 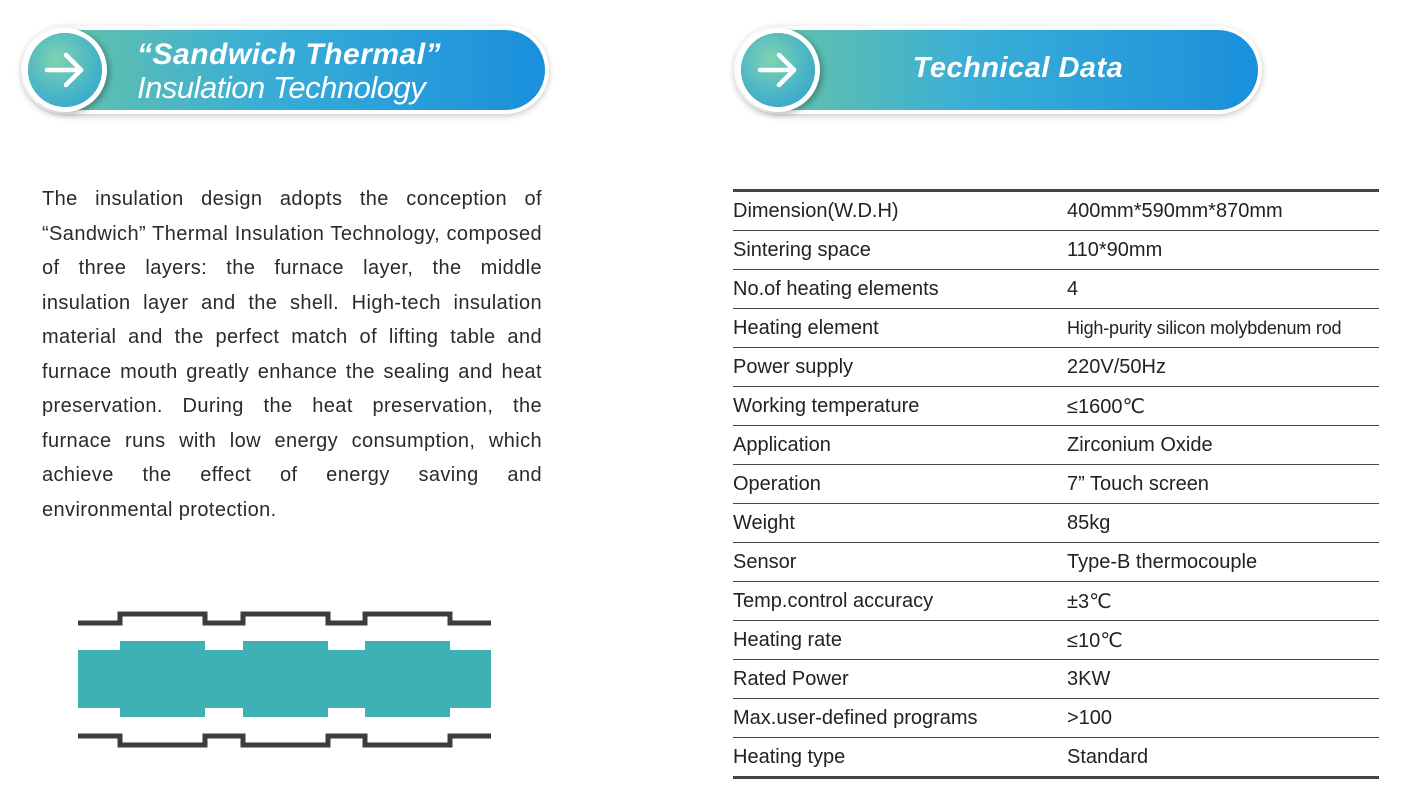 What do you see at coordinates (900, 406) in the screenshot?
I see `spec-label: Working temperature` at bounding box center [900, 406].